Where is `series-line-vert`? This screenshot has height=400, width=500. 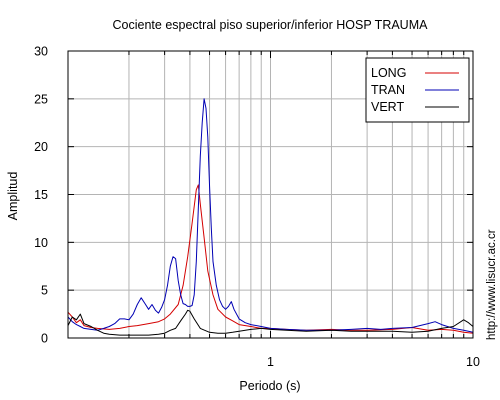 series-line-vert is located at coordinates (270, 322).